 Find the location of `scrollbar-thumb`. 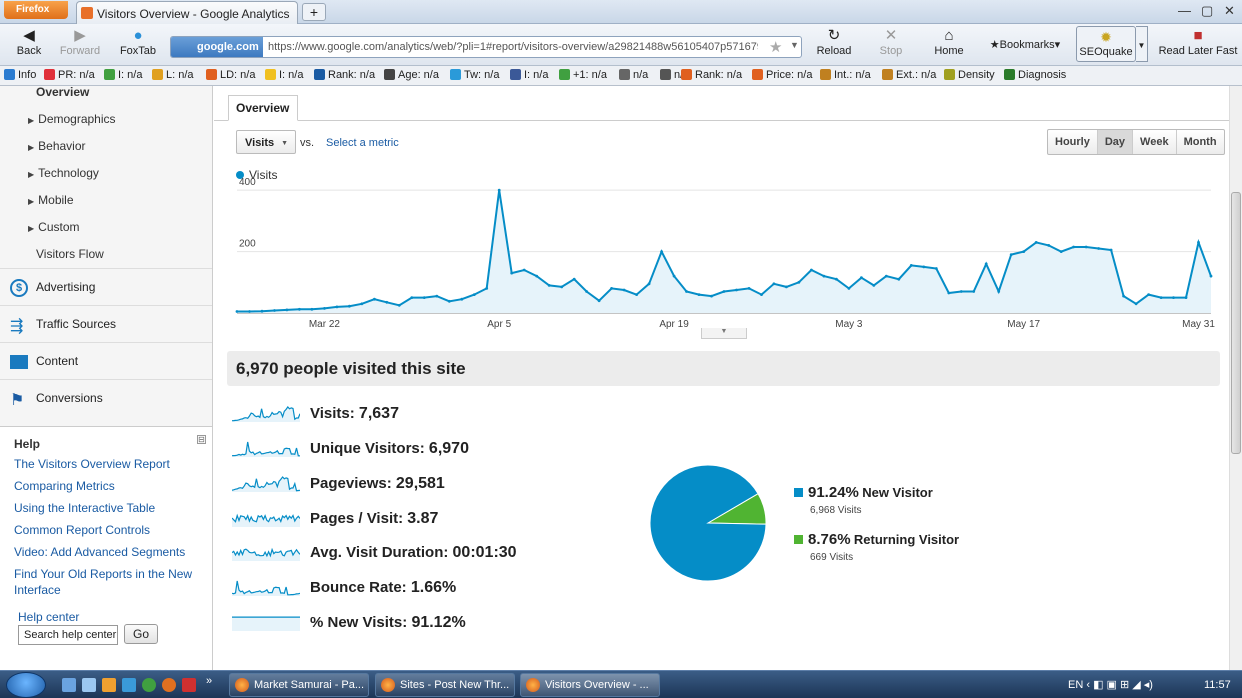

scrollbar-thumb is located at coordinates (1236, 323).